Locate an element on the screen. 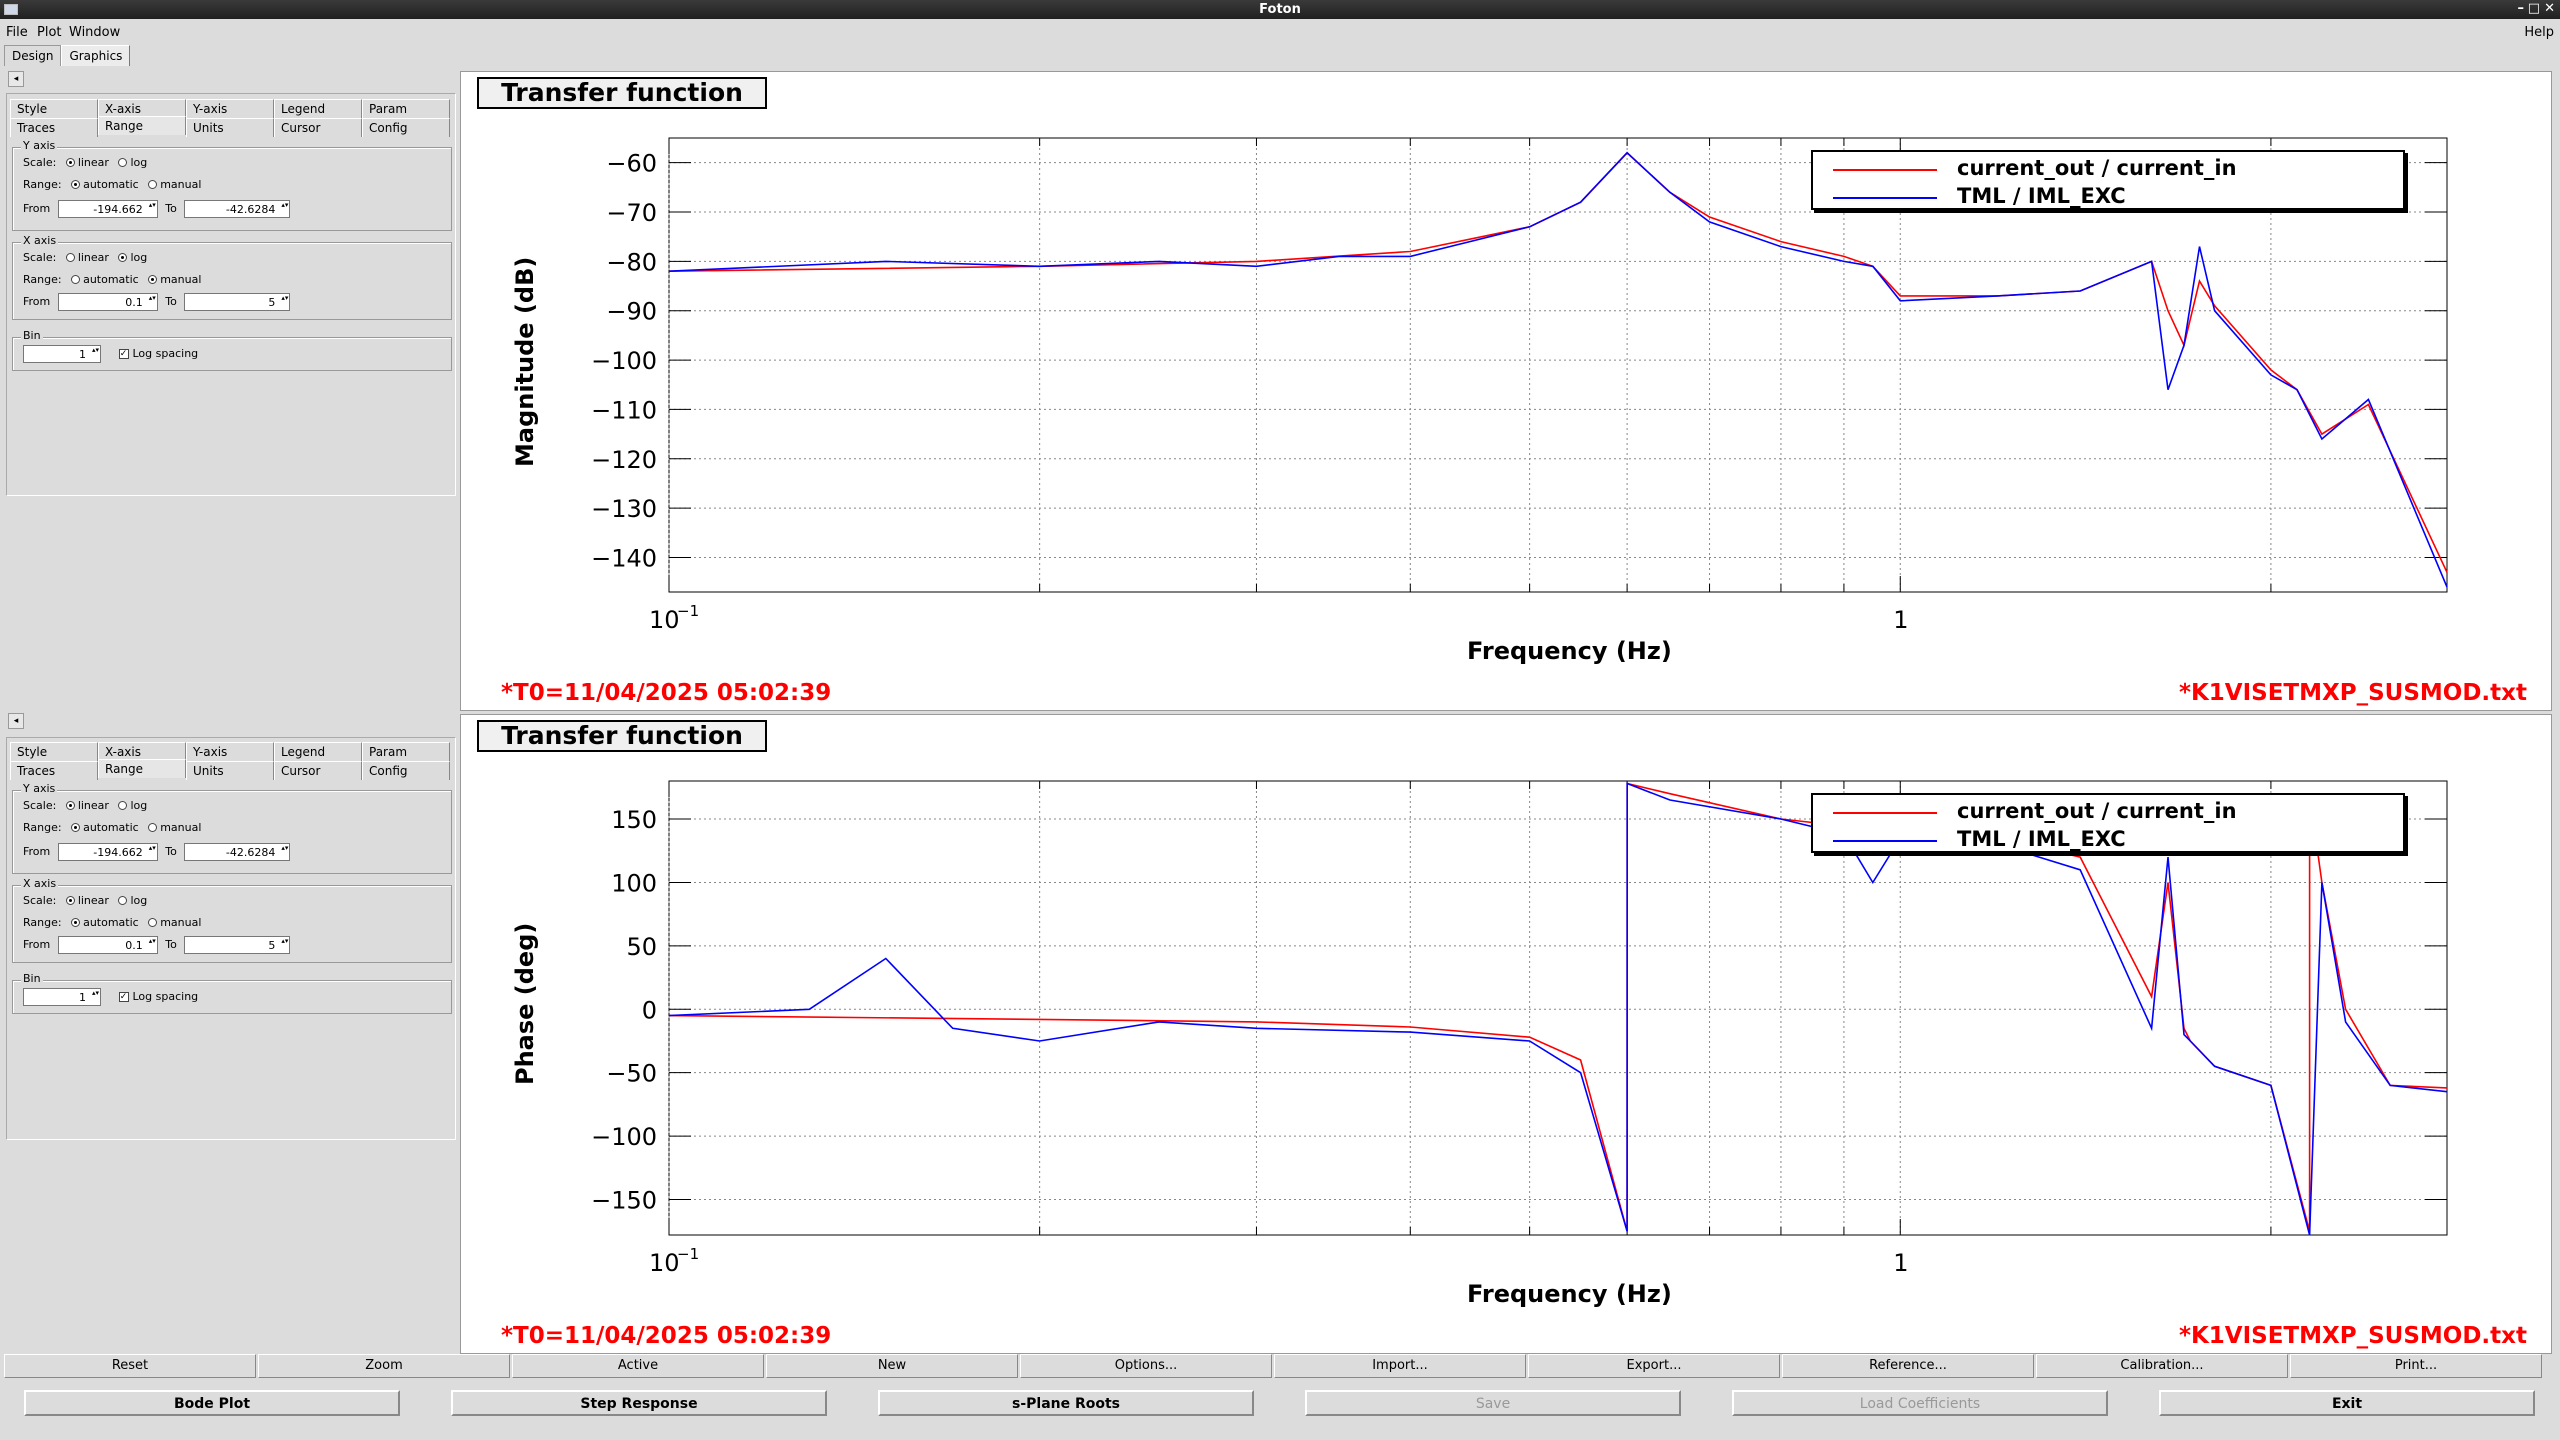 The image size is (2560, 1440). bin-group: Bin 1 ✓Log spacing is located at coordinates (232, 993).